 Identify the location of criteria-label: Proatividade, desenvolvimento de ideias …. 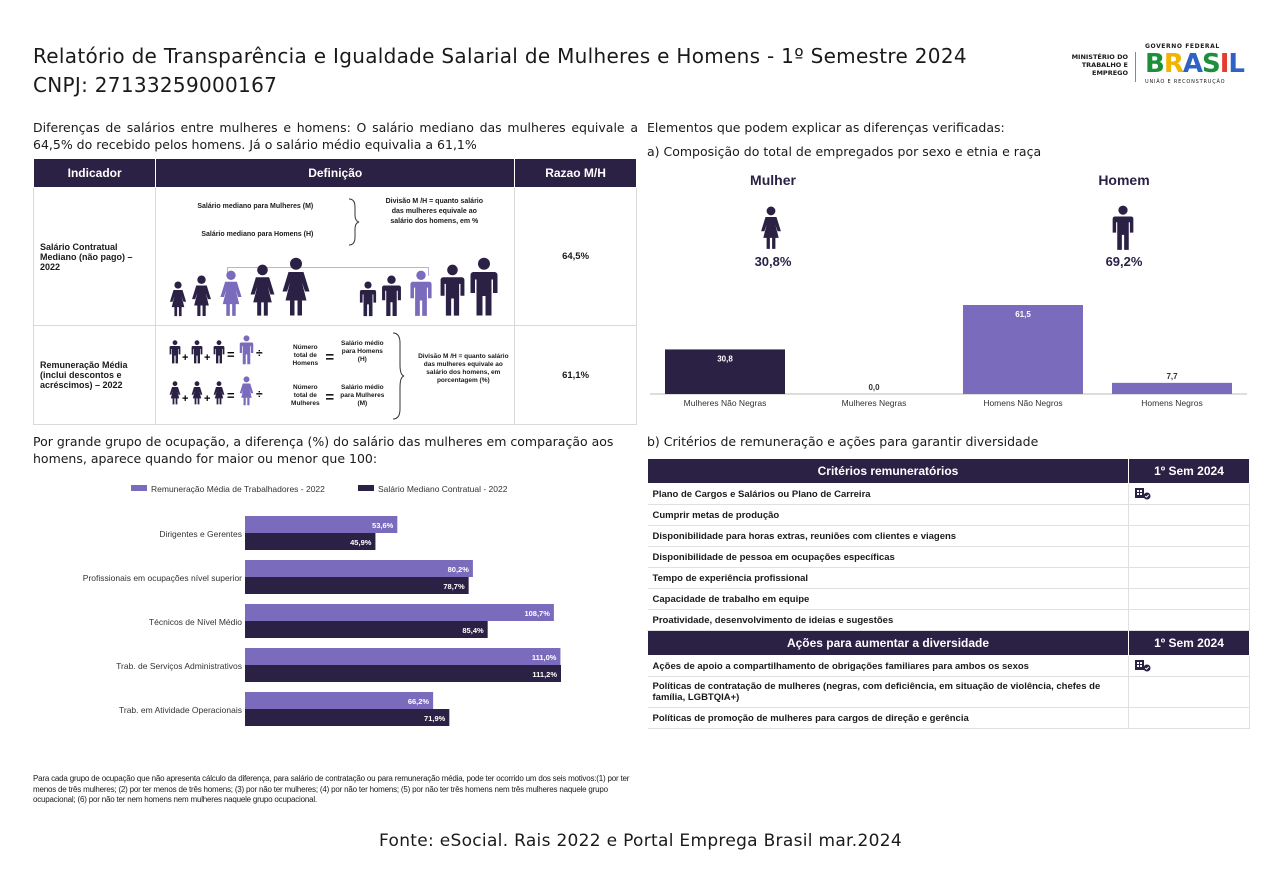
(888, 620).